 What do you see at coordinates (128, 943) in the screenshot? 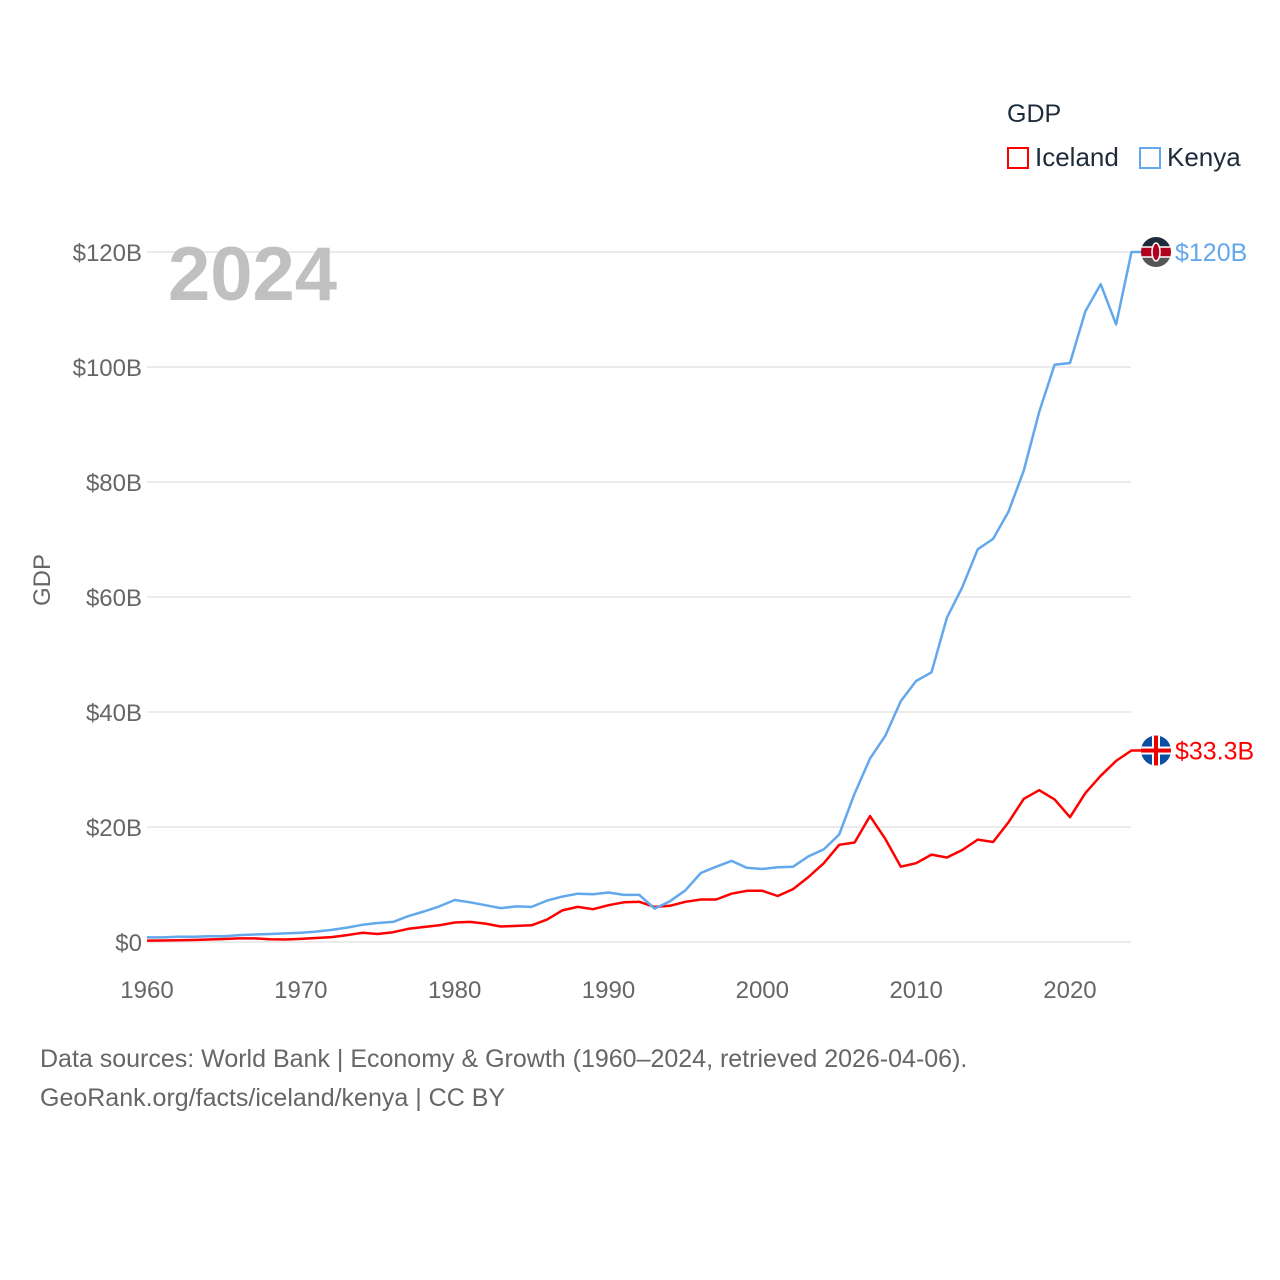
I see `y-tick-label: $0` at bounding box center [128, 943].